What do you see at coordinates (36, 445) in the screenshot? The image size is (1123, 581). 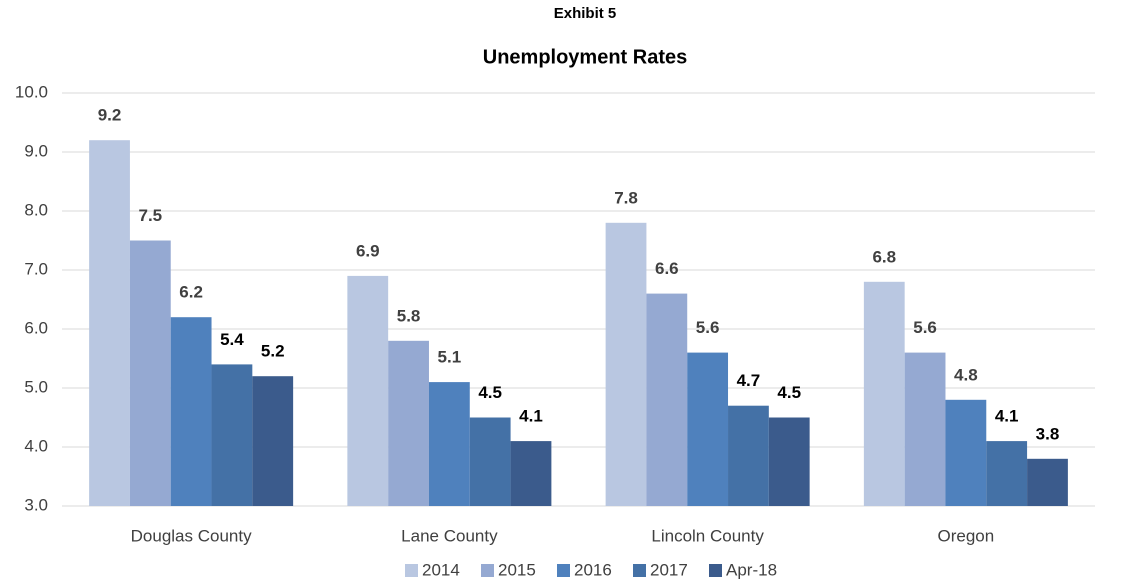 I see `y-tick-label: 4.0` at bounding box center [36, 445].